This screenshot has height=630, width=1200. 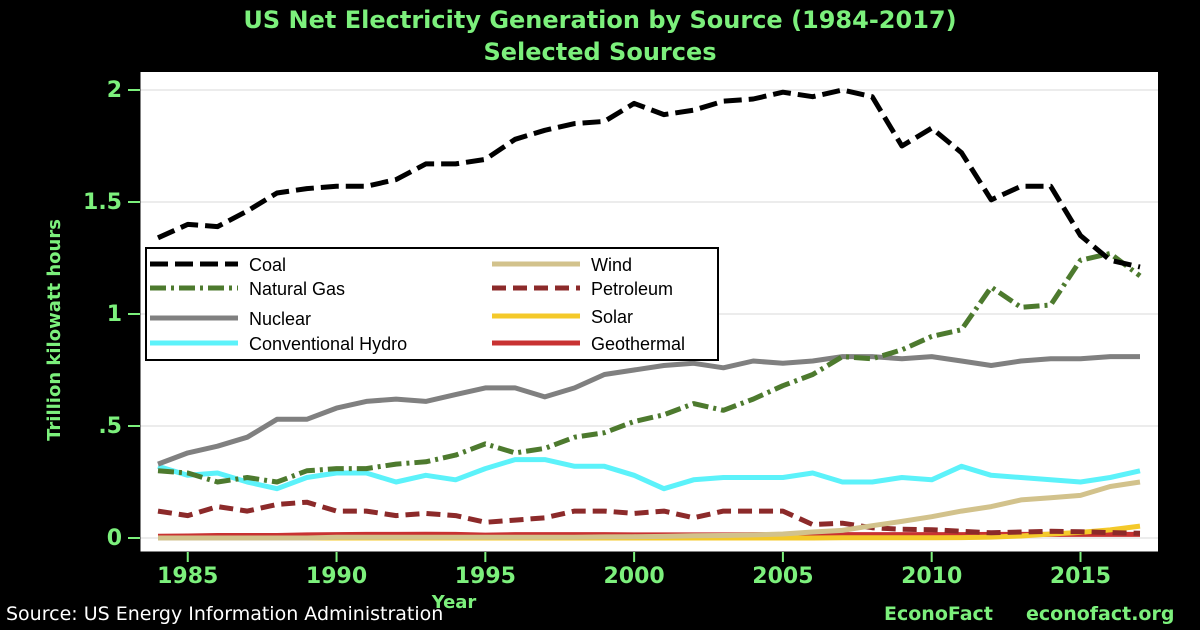 I want to click on legend-label: Solar, so click(x=612, y=317).